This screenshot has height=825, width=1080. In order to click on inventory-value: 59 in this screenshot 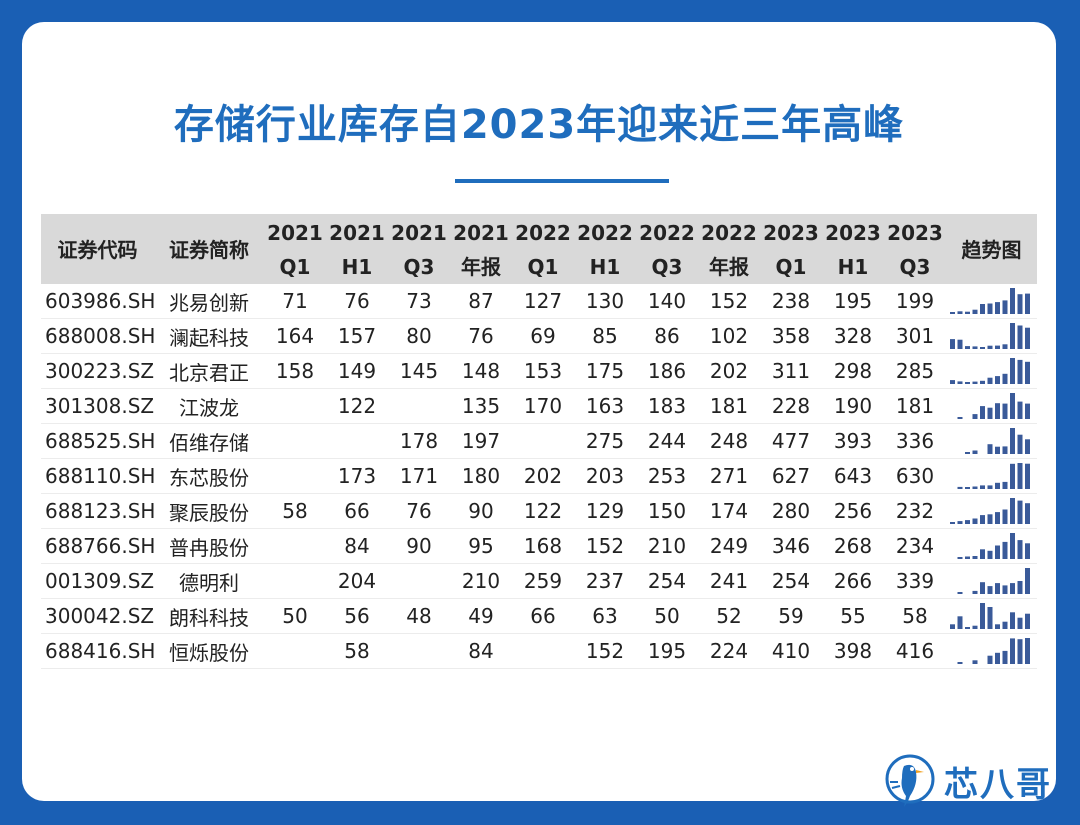, I will do `click(791, 616)`.